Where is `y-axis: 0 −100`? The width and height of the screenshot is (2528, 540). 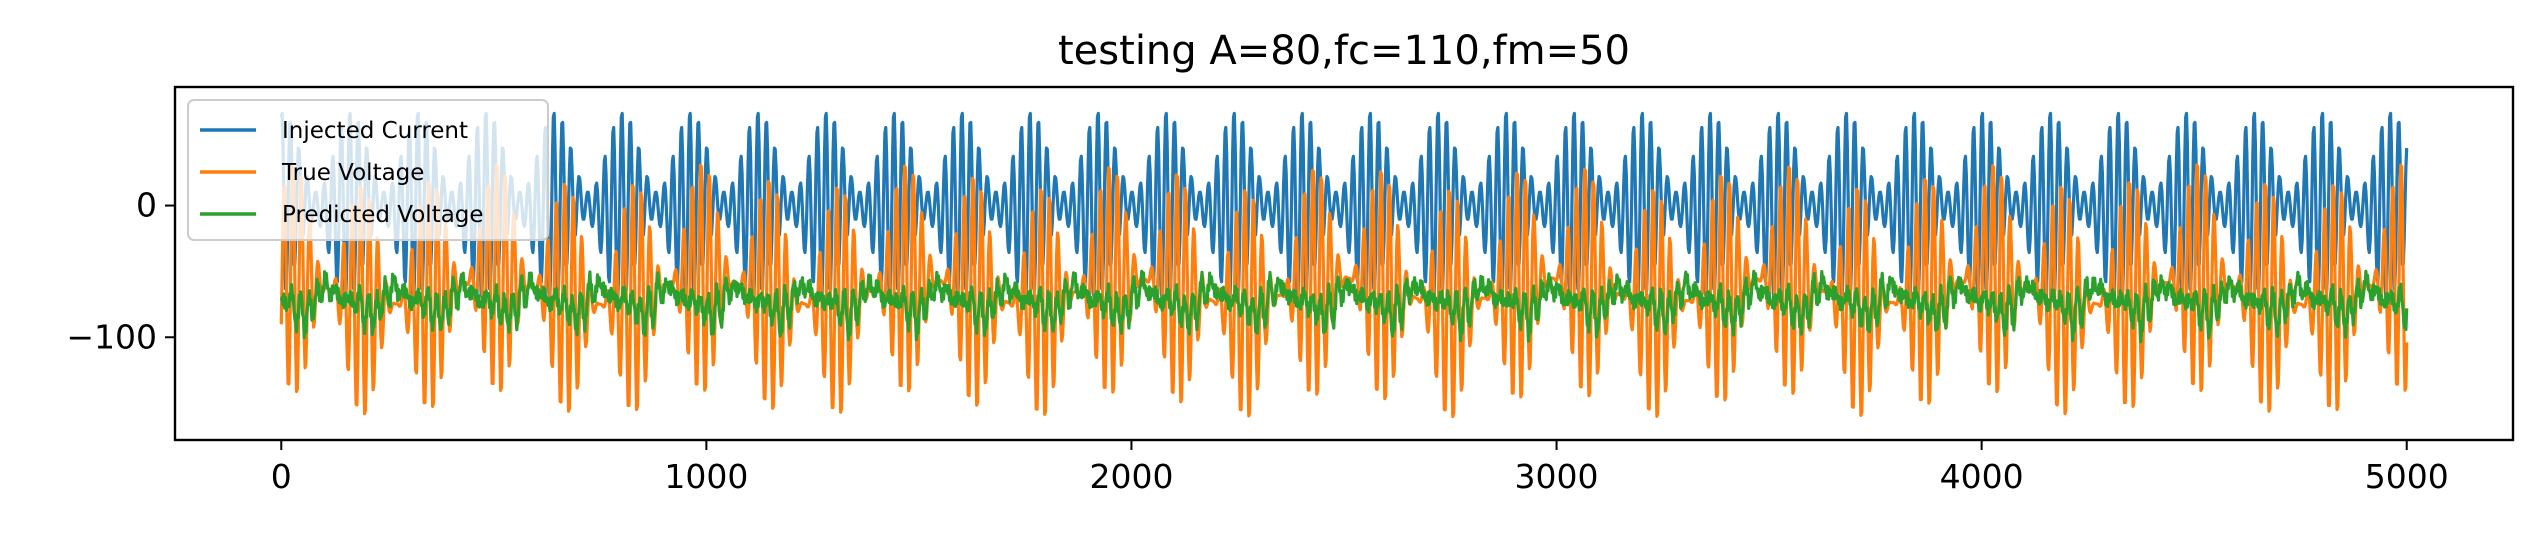
y-axis: 0 −100 is located at coordinates (120, 271).